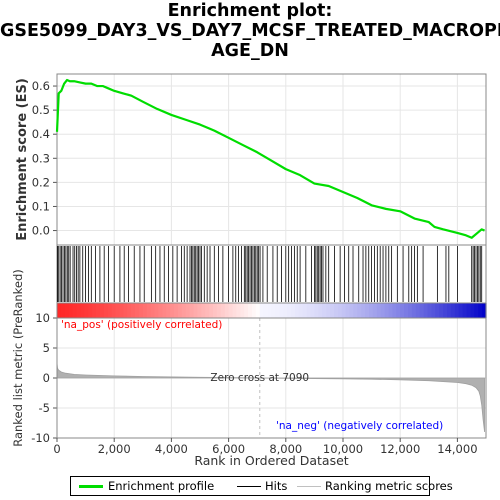 This screenshot has height=500, width=500. Describe the element at coordinates (400, 449) in the screenshot. I see `metric-xtick-label: 12,000` at that location.